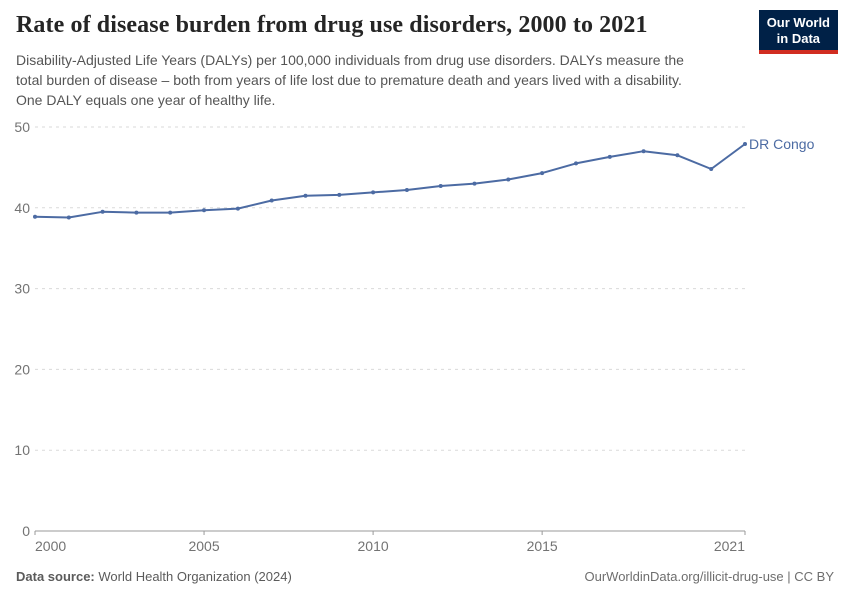  I want to click on owid-logo-line2: in Data, so click(798, 38).